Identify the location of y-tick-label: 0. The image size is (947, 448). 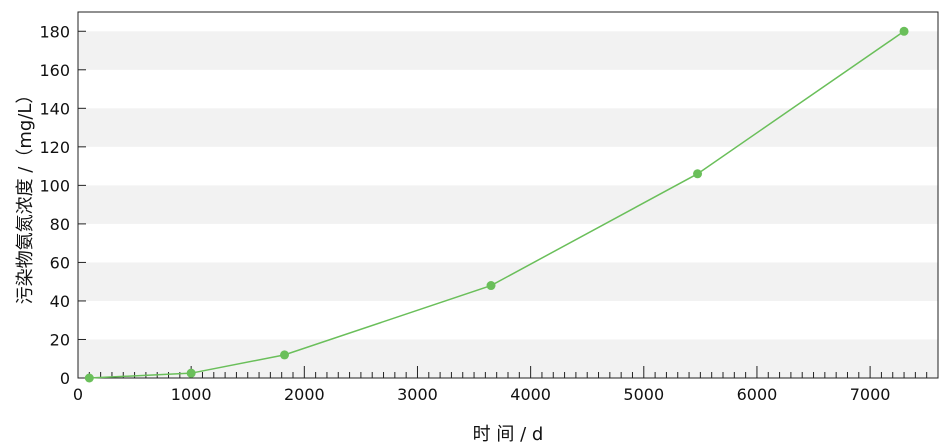
(65, 378).